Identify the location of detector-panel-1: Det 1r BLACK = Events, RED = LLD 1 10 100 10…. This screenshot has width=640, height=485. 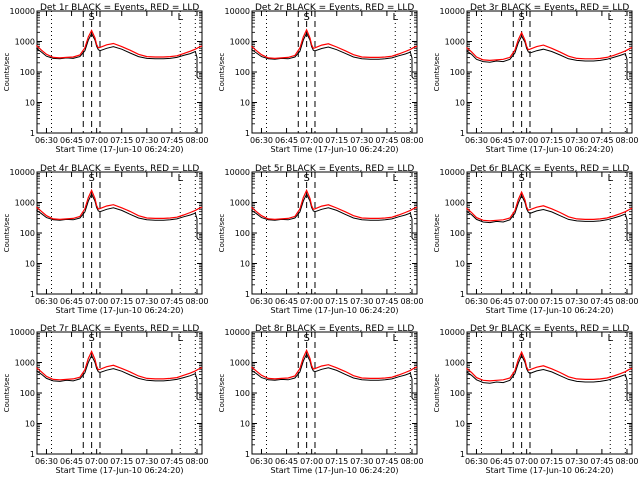
(106, 78).